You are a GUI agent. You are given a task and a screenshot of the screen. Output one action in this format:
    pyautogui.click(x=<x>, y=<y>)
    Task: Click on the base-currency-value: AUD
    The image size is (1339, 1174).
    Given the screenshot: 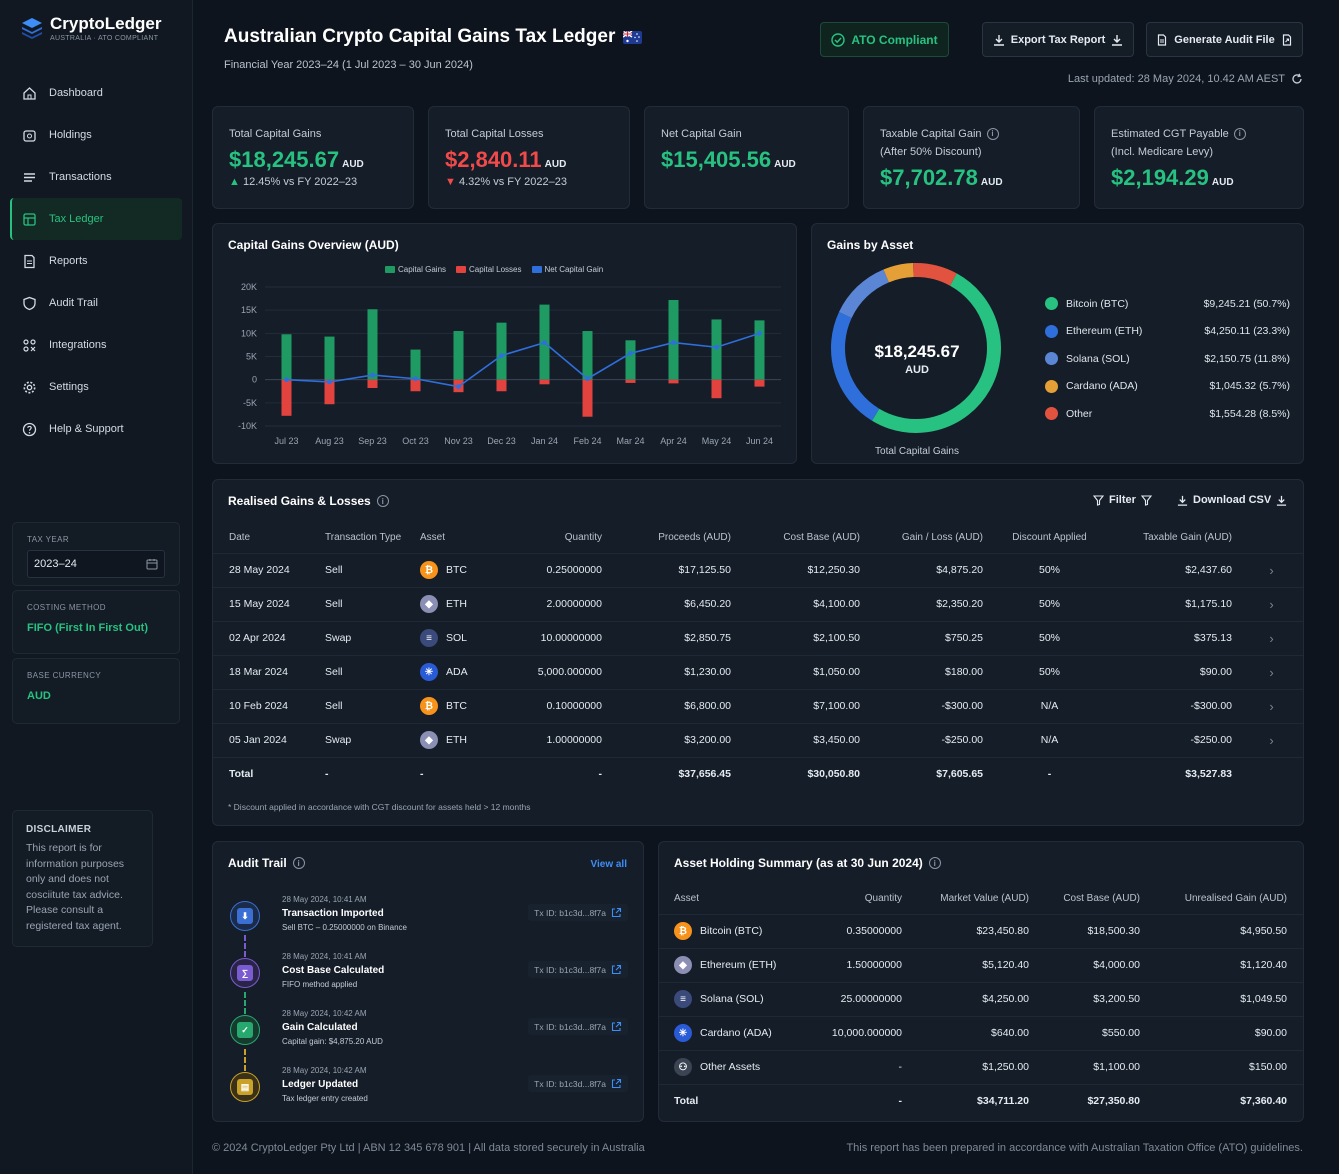 What is the action you would take?
    pyautogui.click(x=39, y=696)
    